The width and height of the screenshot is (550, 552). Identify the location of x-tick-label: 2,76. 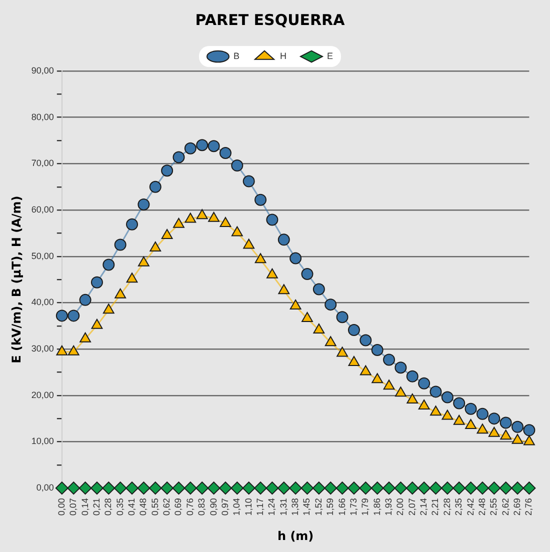
(529, 507).